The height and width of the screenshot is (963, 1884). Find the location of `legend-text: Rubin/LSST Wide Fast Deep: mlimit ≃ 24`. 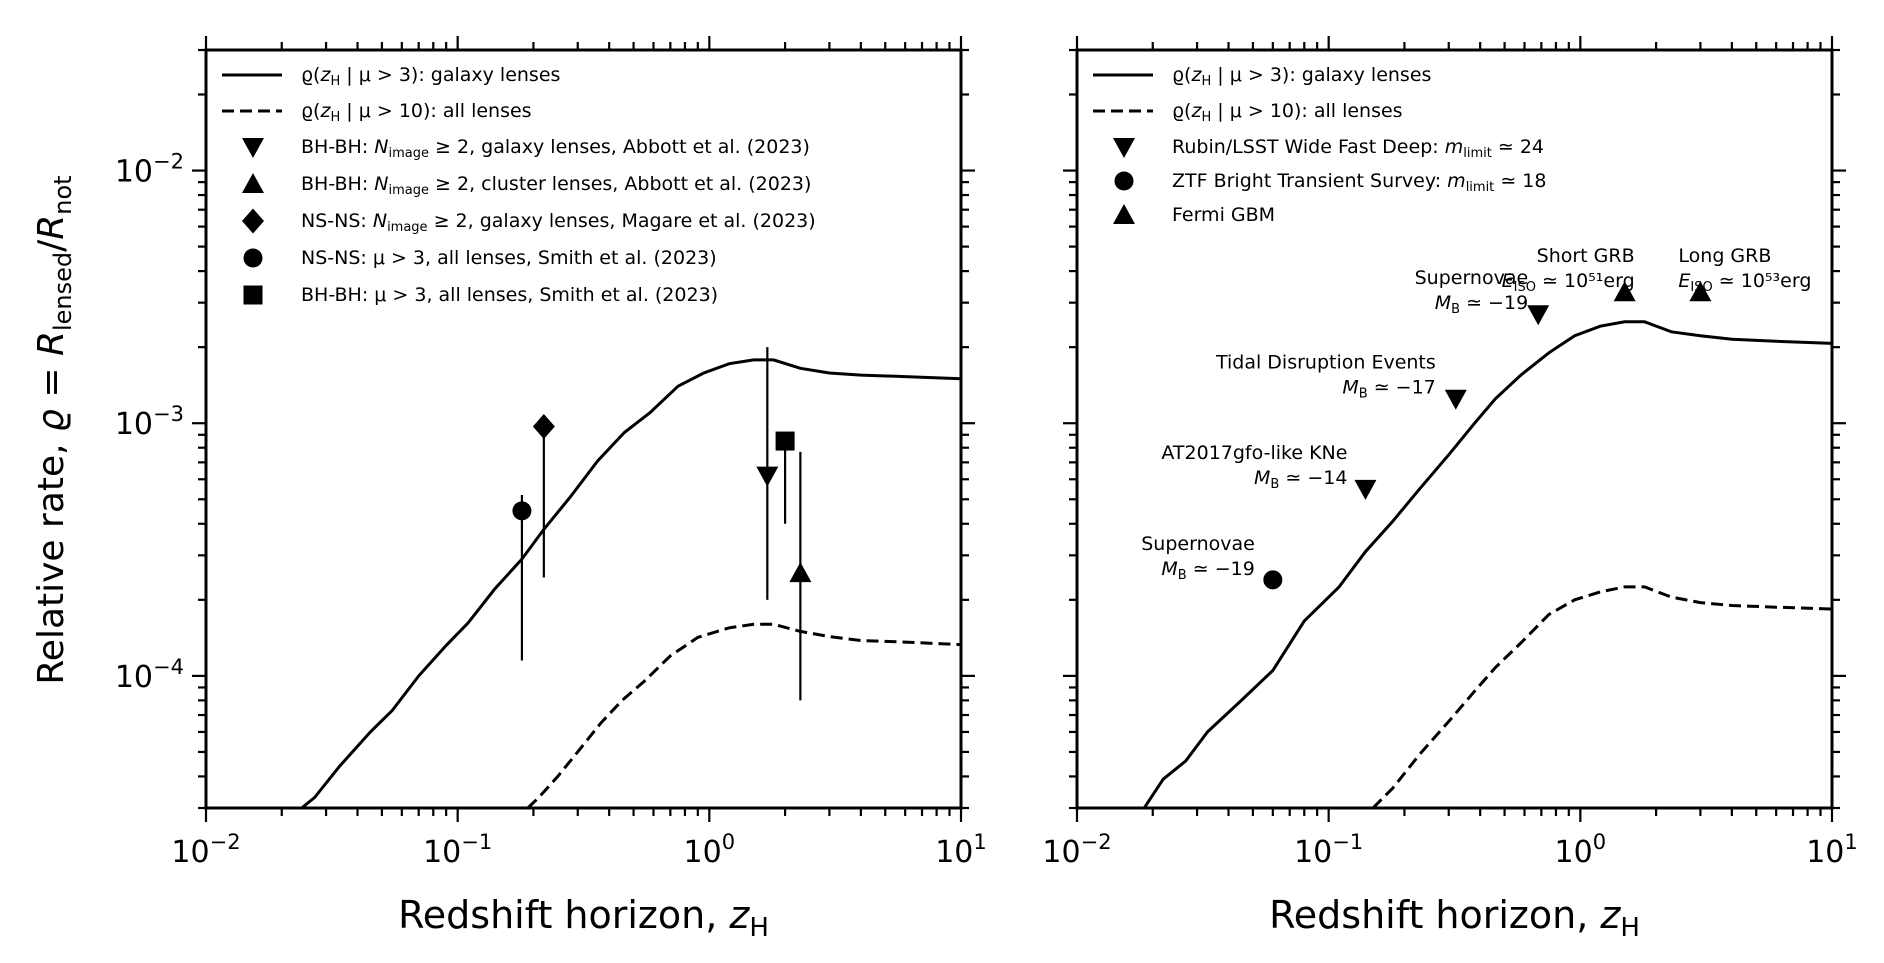

legend-text: Rubin/LSST Wide Fast Deep: mlimit ≃ 24 is located at coordinates (1358, 148).